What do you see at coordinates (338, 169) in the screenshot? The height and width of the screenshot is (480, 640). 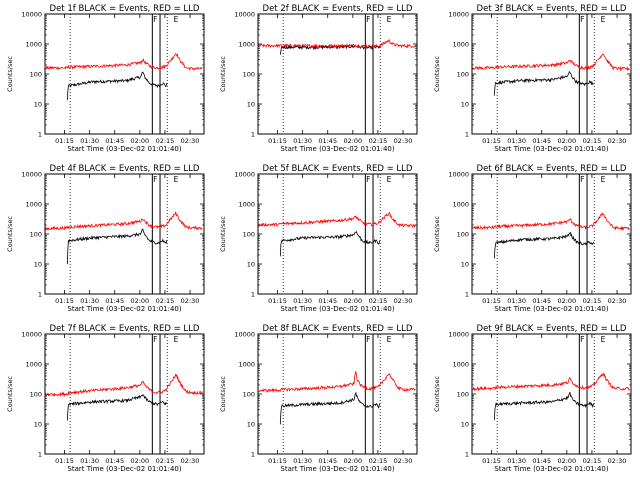 I see `panel-title: Det 5f BLACK = Events, RED = LLD` at bounding box center [338, 169].